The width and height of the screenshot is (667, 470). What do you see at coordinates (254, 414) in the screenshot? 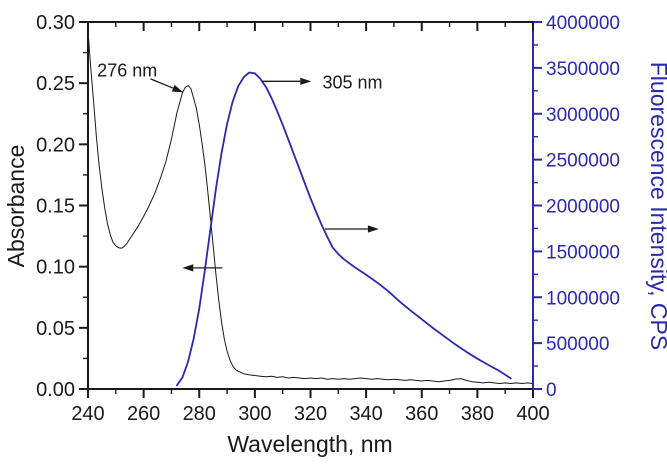
I see `x-tick-label: 300` at bounding box center [254, 414].